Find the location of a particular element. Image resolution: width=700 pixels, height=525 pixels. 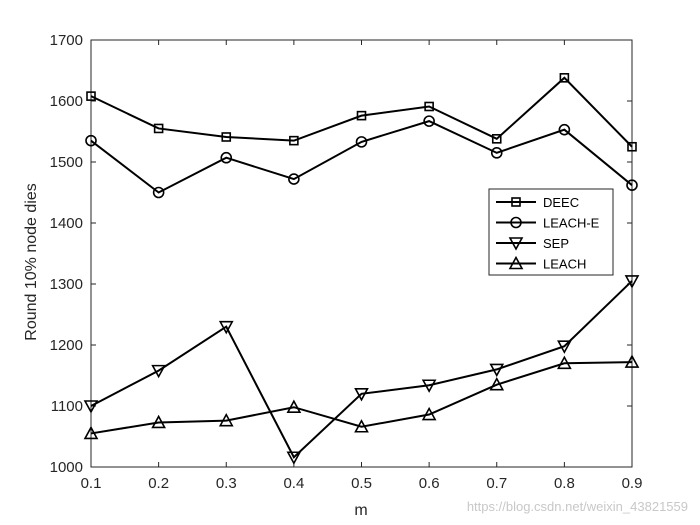

legend-entry-leach: LEACH is located at coordinates (541, 263).